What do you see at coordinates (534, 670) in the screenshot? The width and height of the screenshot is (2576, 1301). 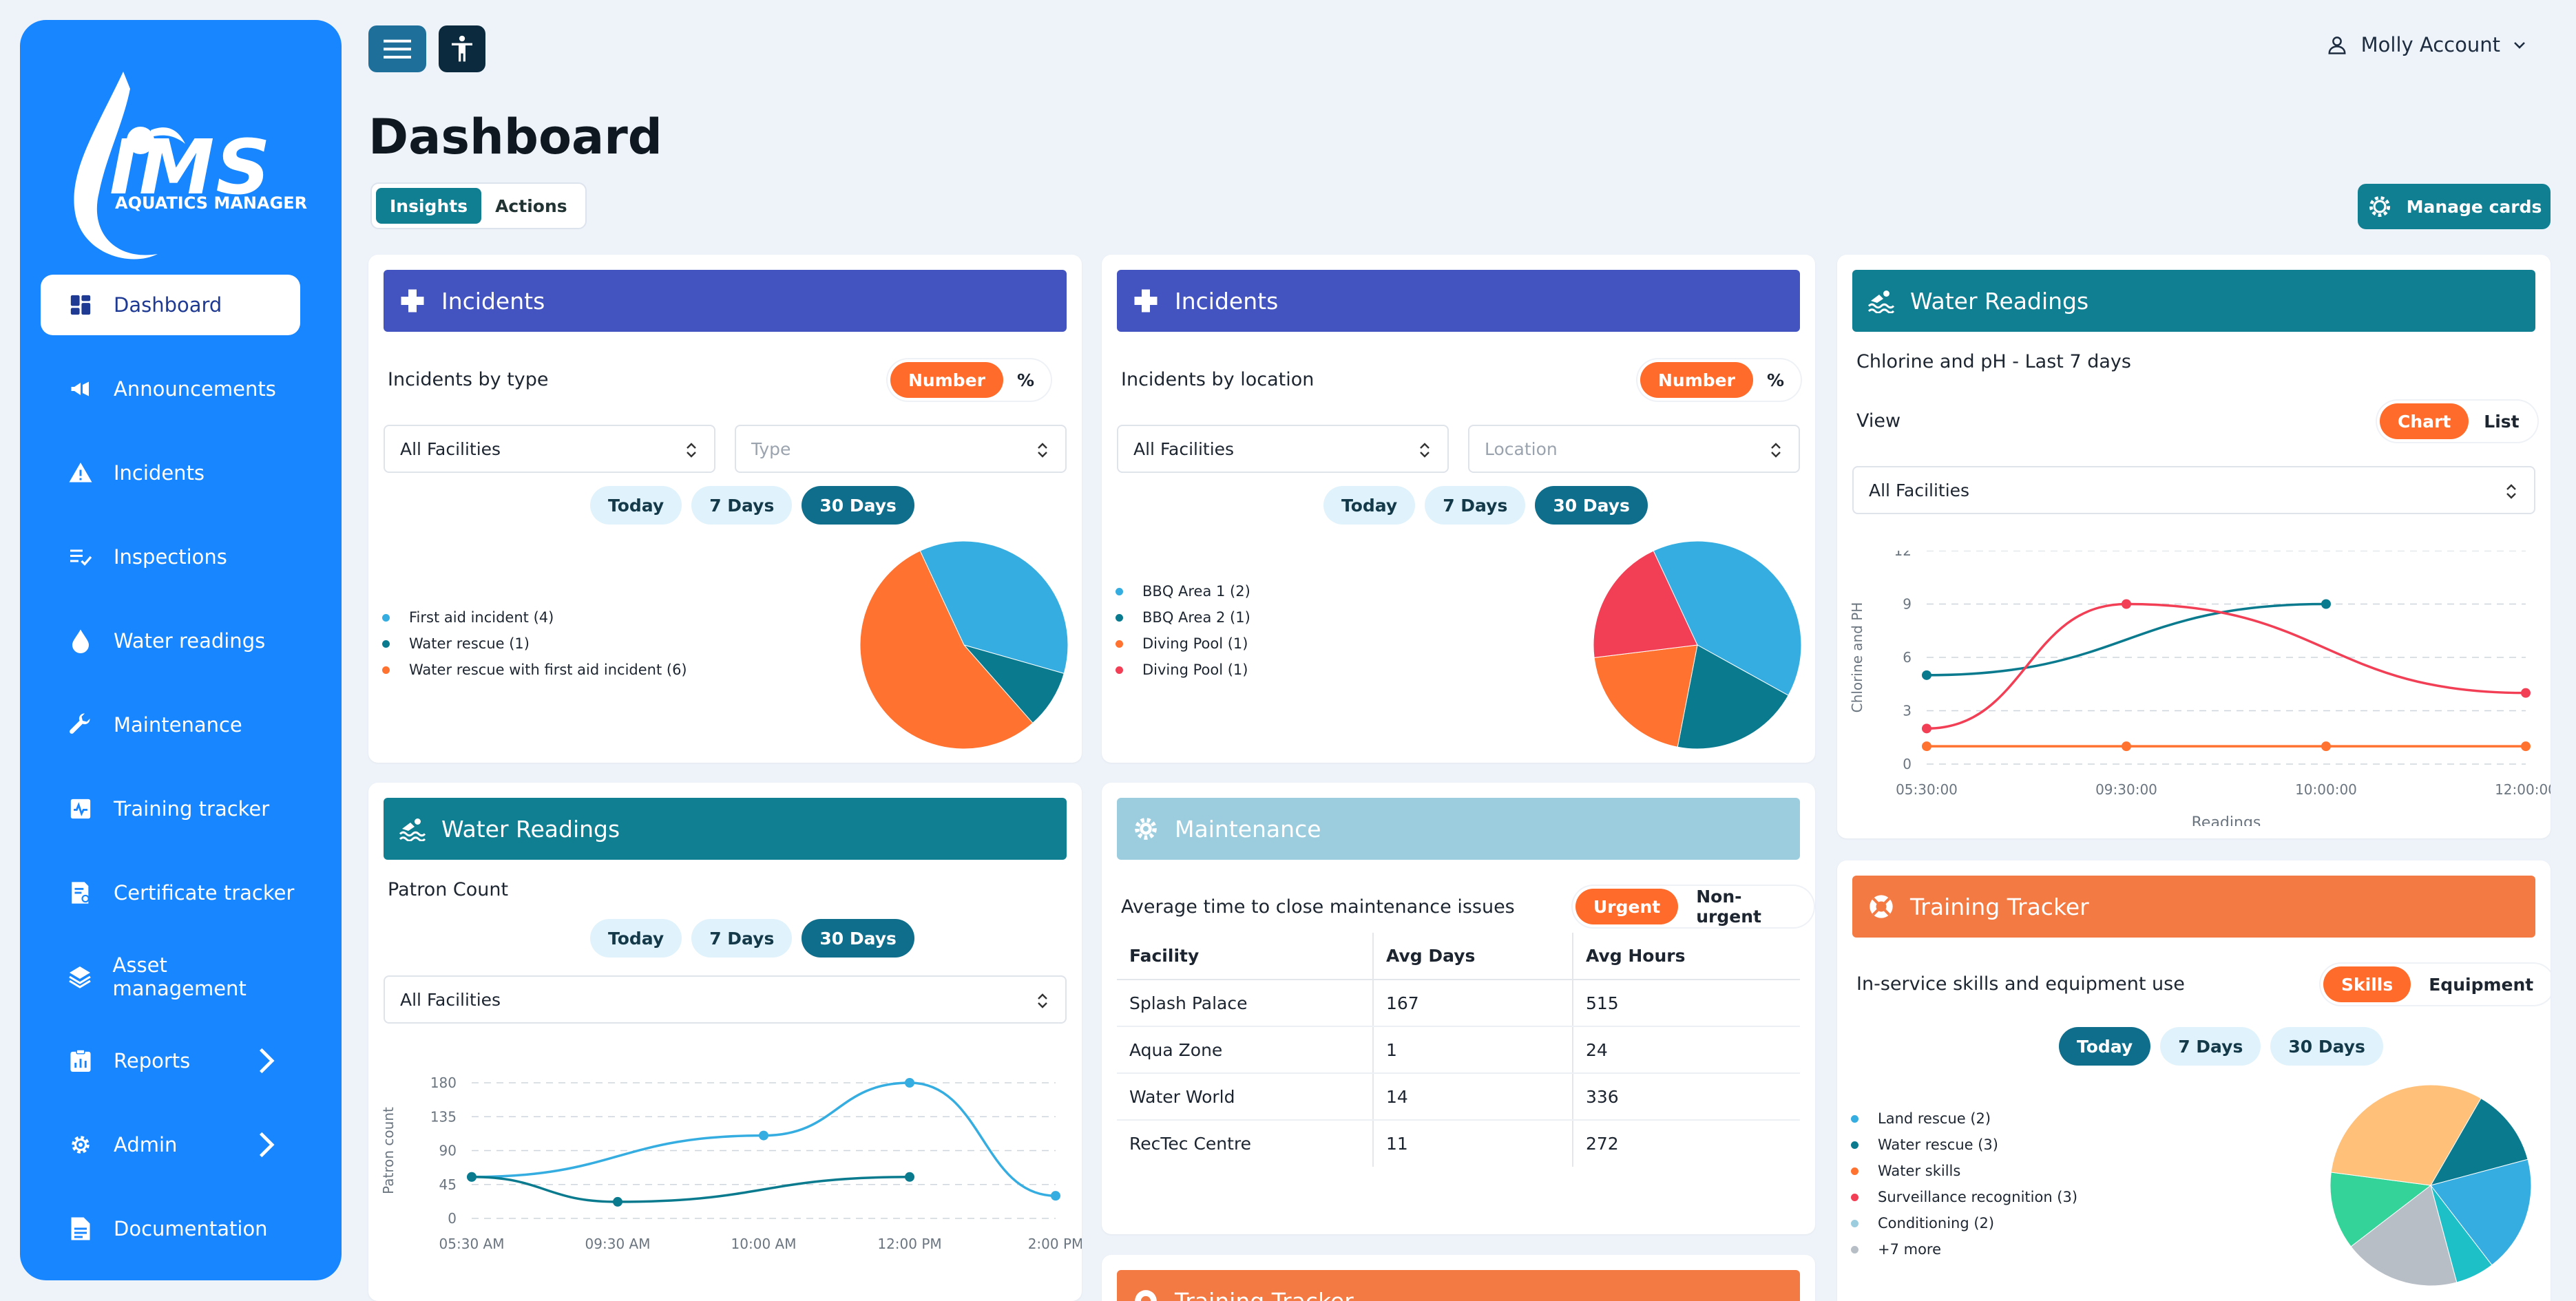 I see `legend-item: Water rescue with first aid incident (6)` at bounding box center [534, 670].